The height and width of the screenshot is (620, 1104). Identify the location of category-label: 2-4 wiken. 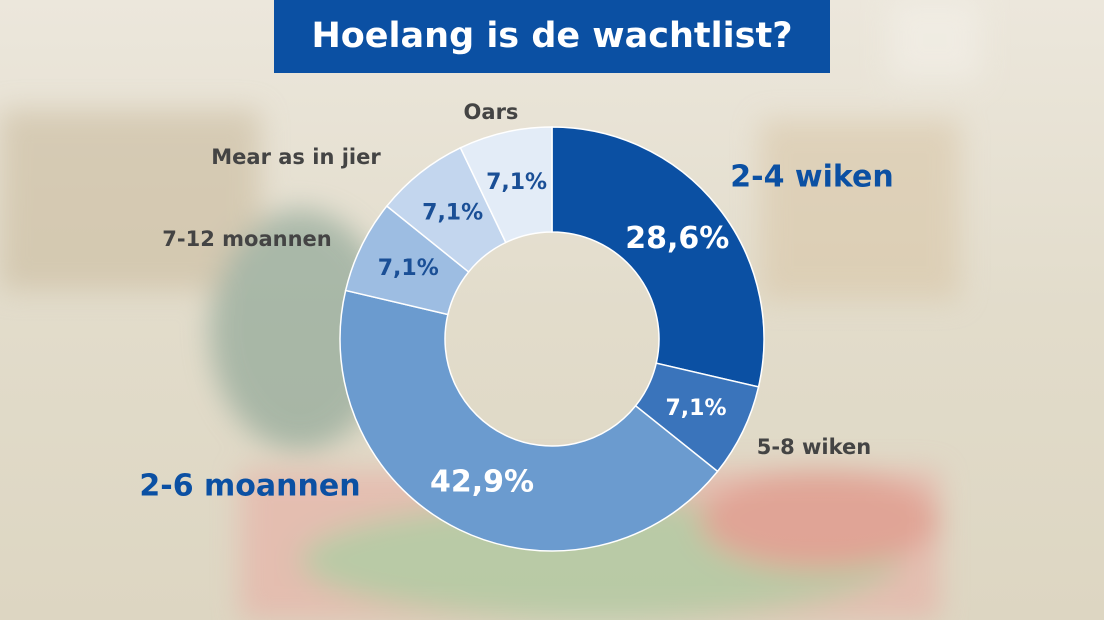
(812, 177).